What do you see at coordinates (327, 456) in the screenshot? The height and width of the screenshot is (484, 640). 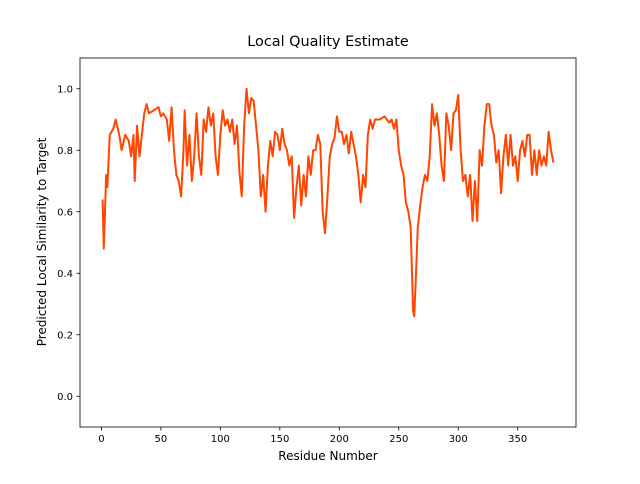 I see `x-axis-label: Residue Number` at bounding box center [327, 456].